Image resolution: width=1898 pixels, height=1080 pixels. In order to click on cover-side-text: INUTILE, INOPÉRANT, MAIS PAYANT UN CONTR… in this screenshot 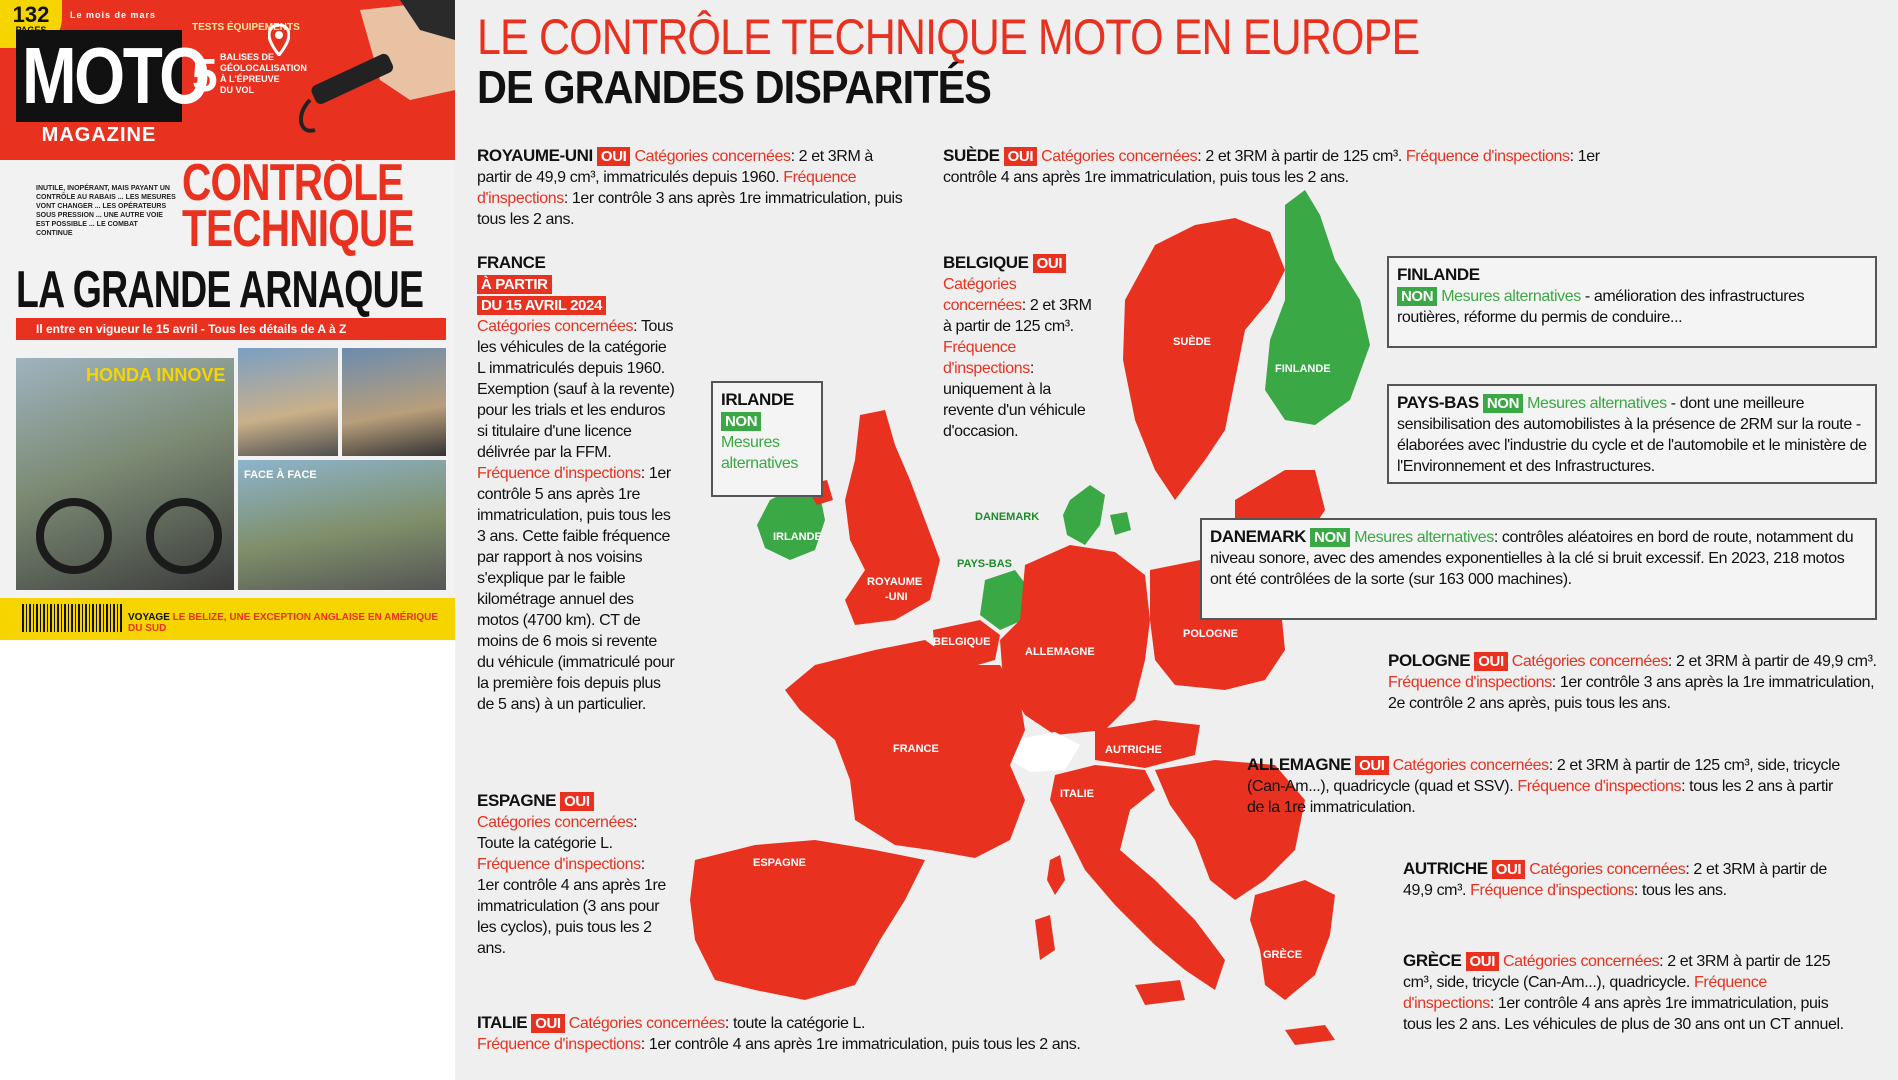, I will do `click(106, 211)`.